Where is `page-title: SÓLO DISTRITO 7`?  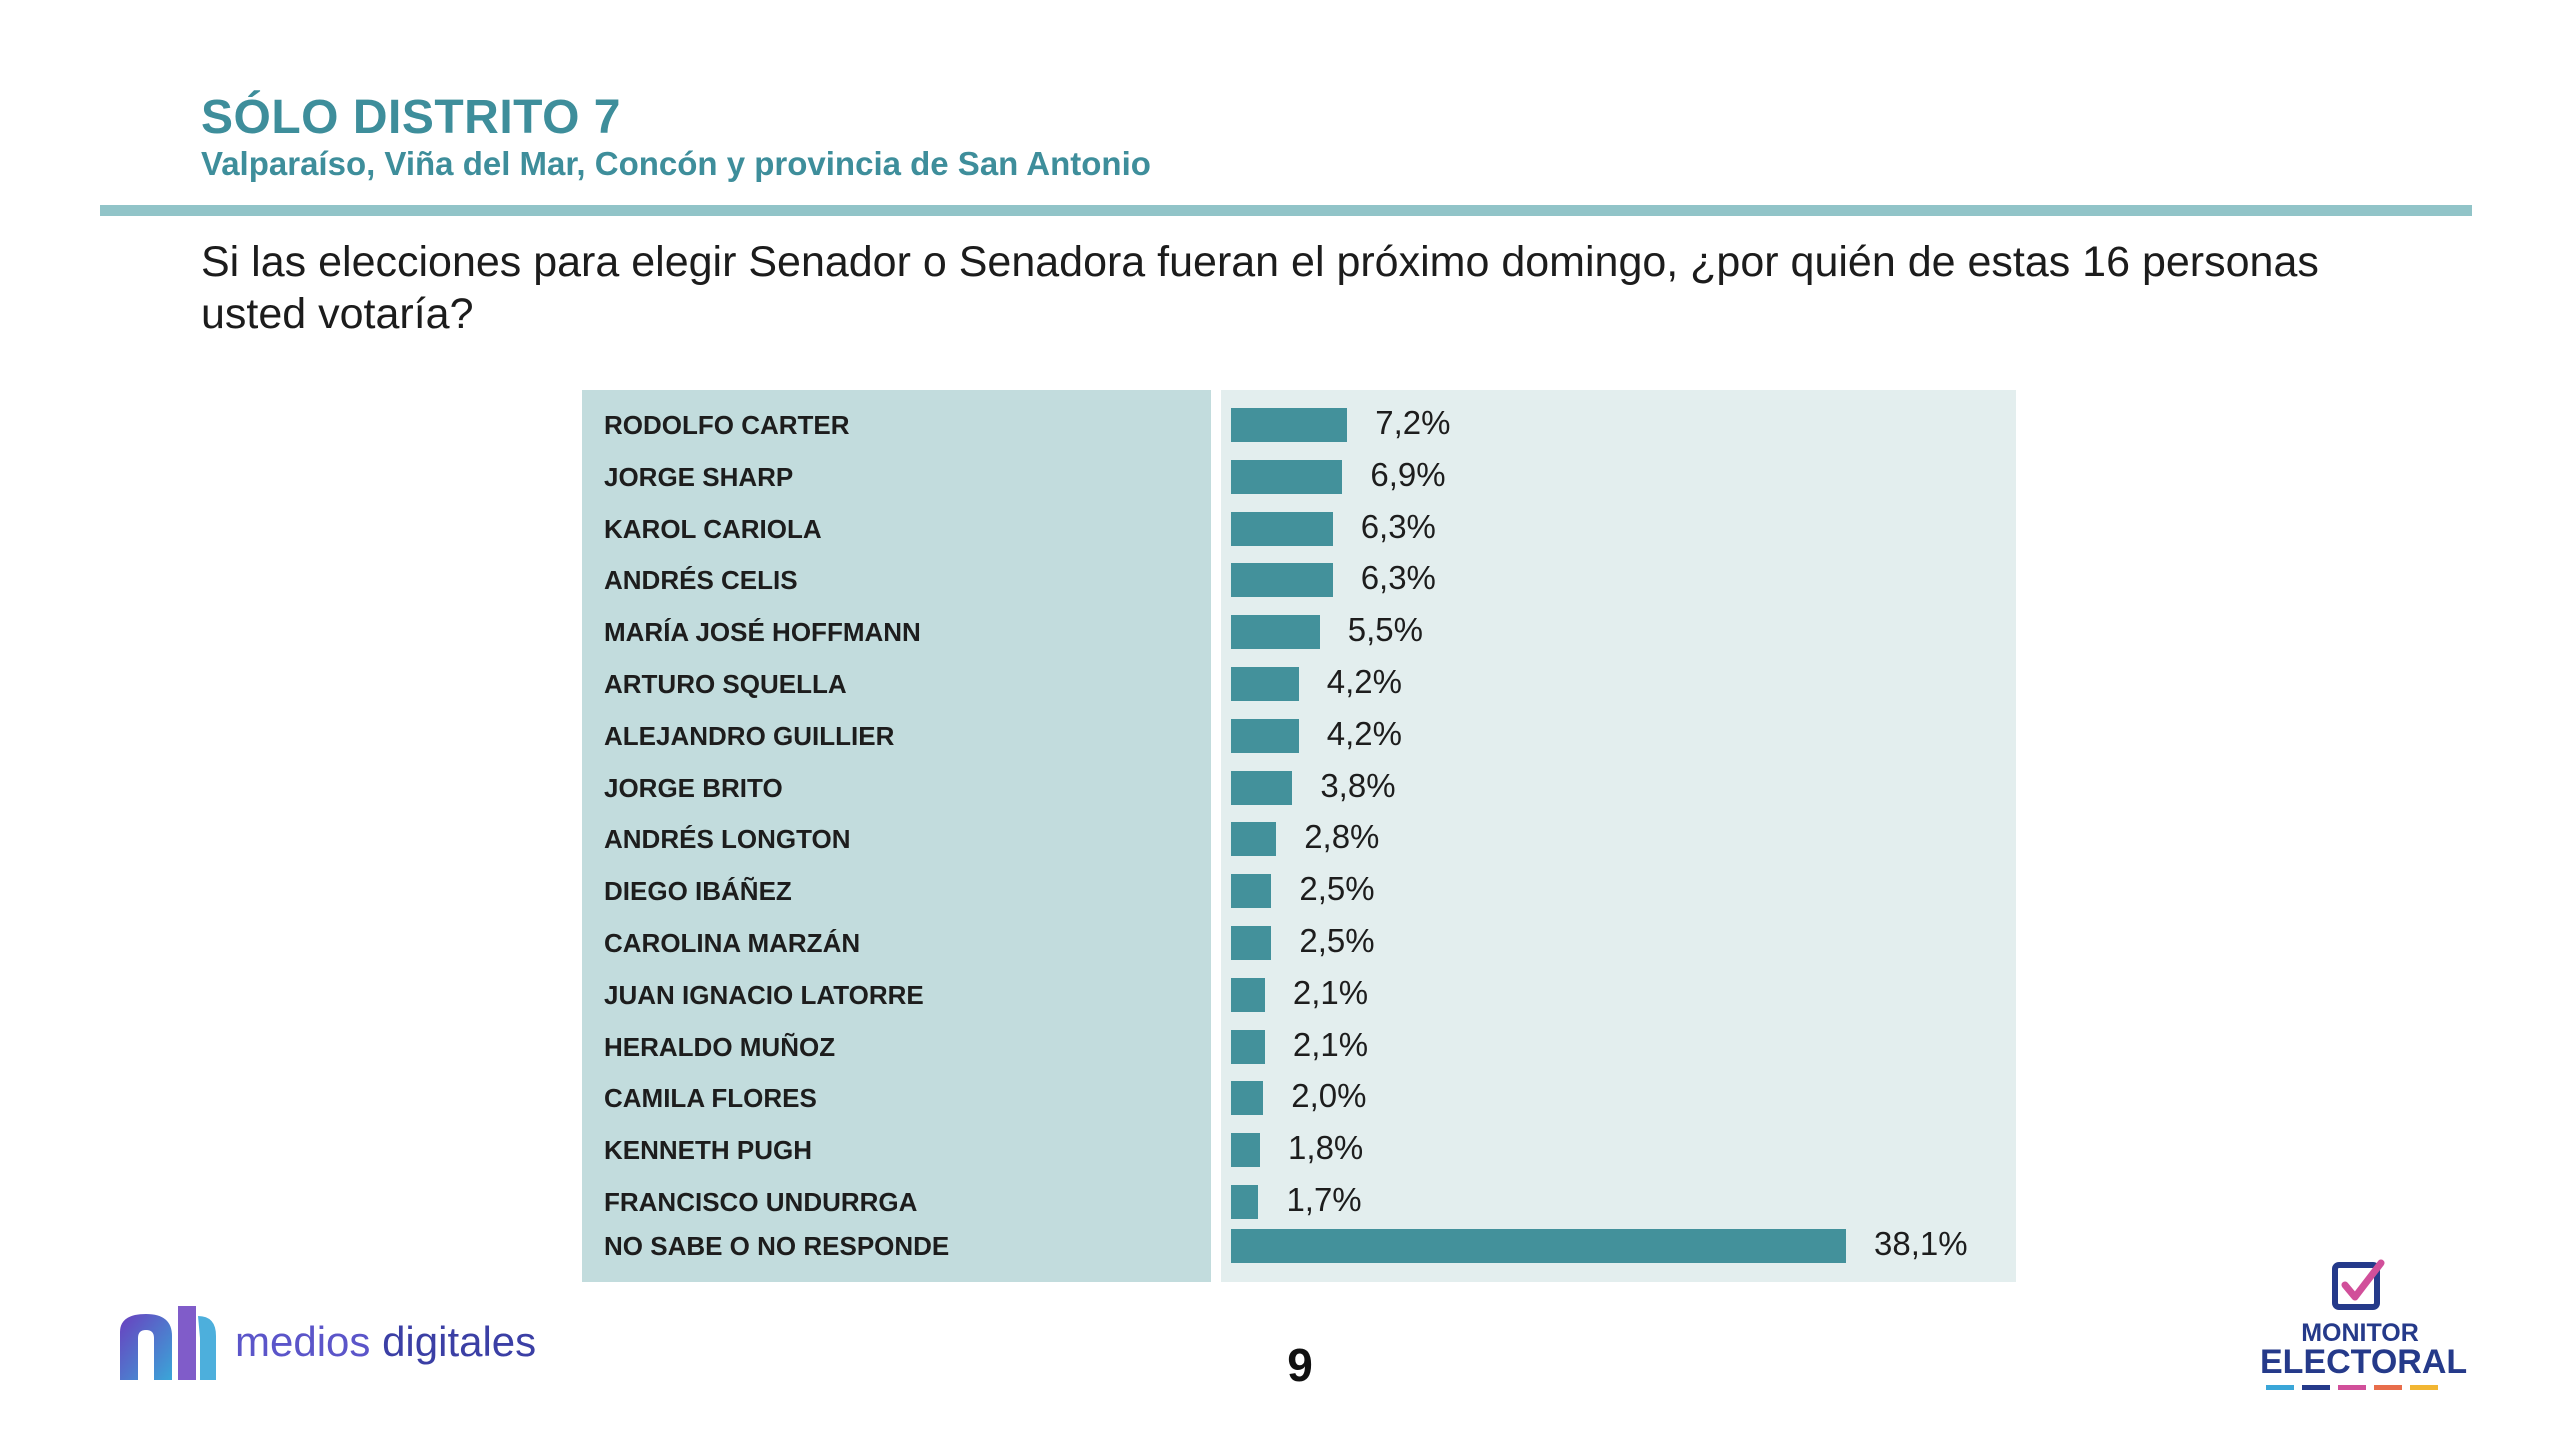
page-title: SÓLO DISTRITO 7 is located at coordinates (411, 117).